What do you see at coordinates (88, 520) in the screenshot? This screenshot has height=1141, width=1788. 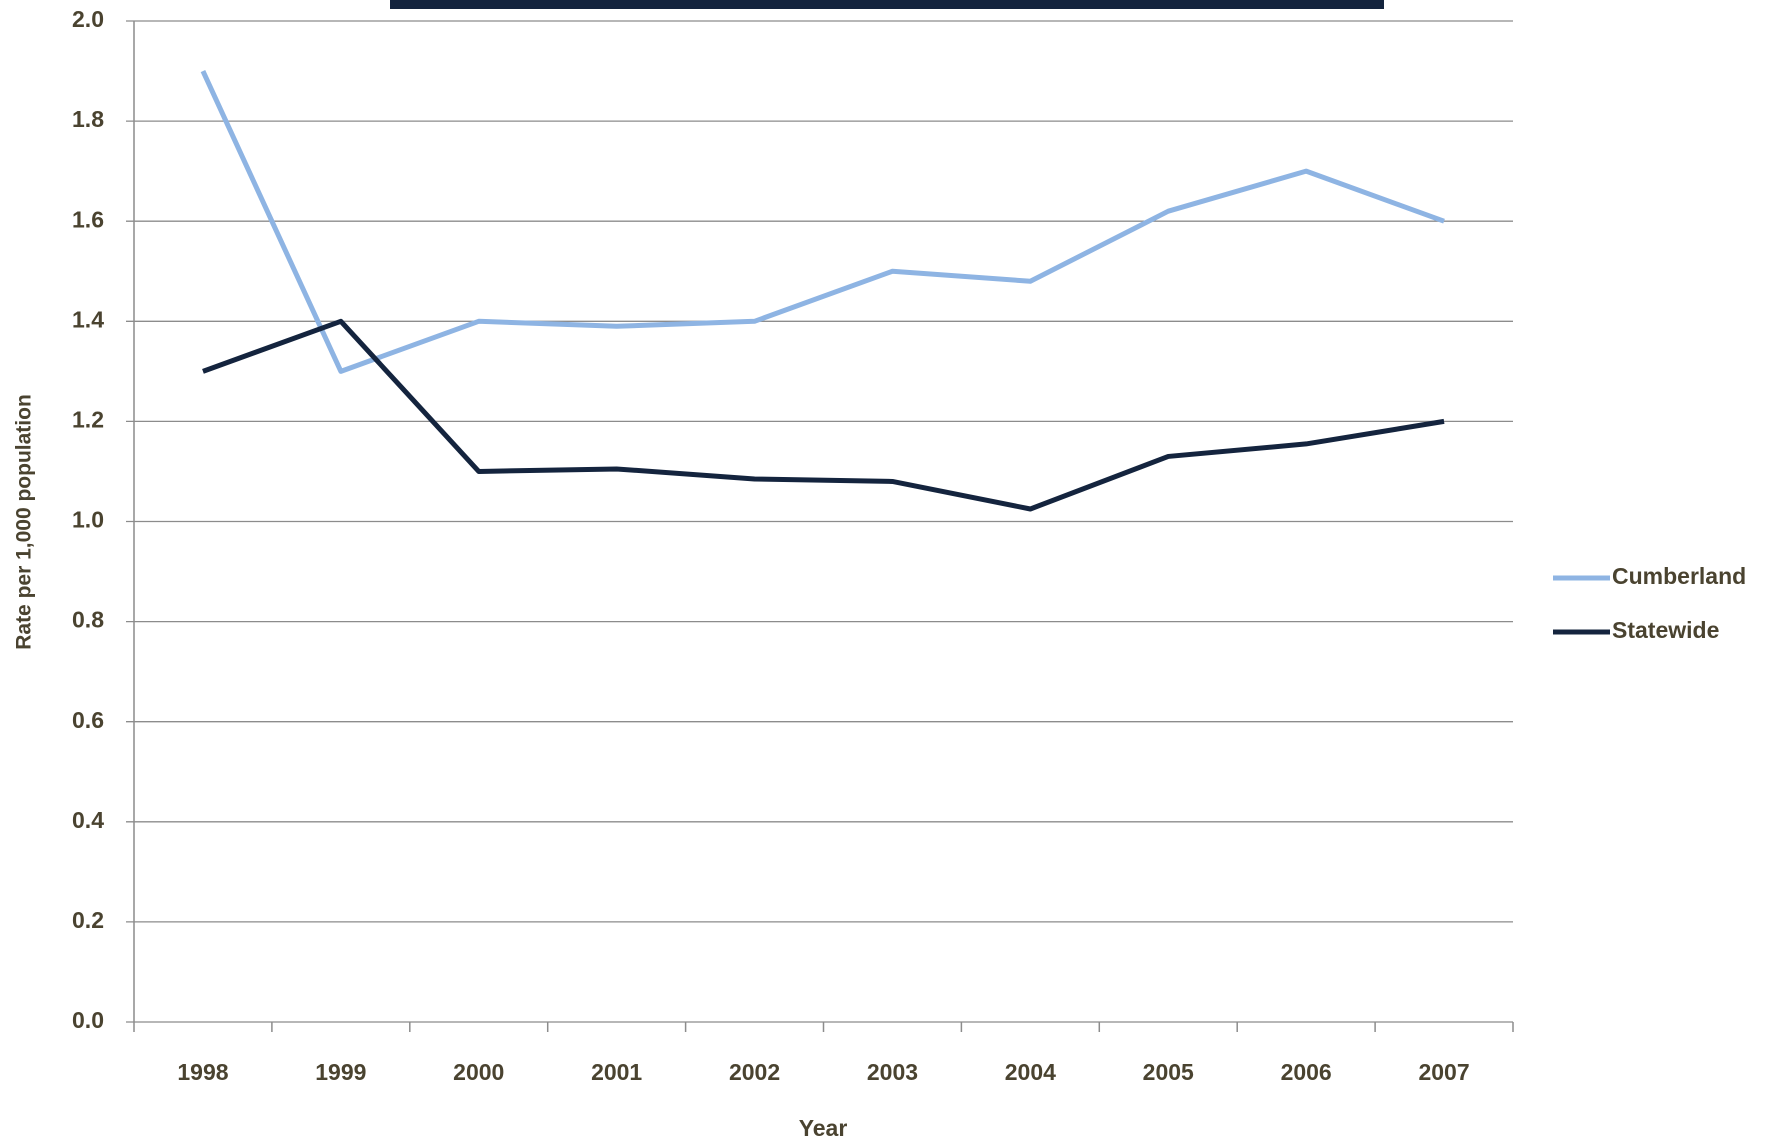 I see `y-tick-label: 1.0` at bounding box center [88, 520].